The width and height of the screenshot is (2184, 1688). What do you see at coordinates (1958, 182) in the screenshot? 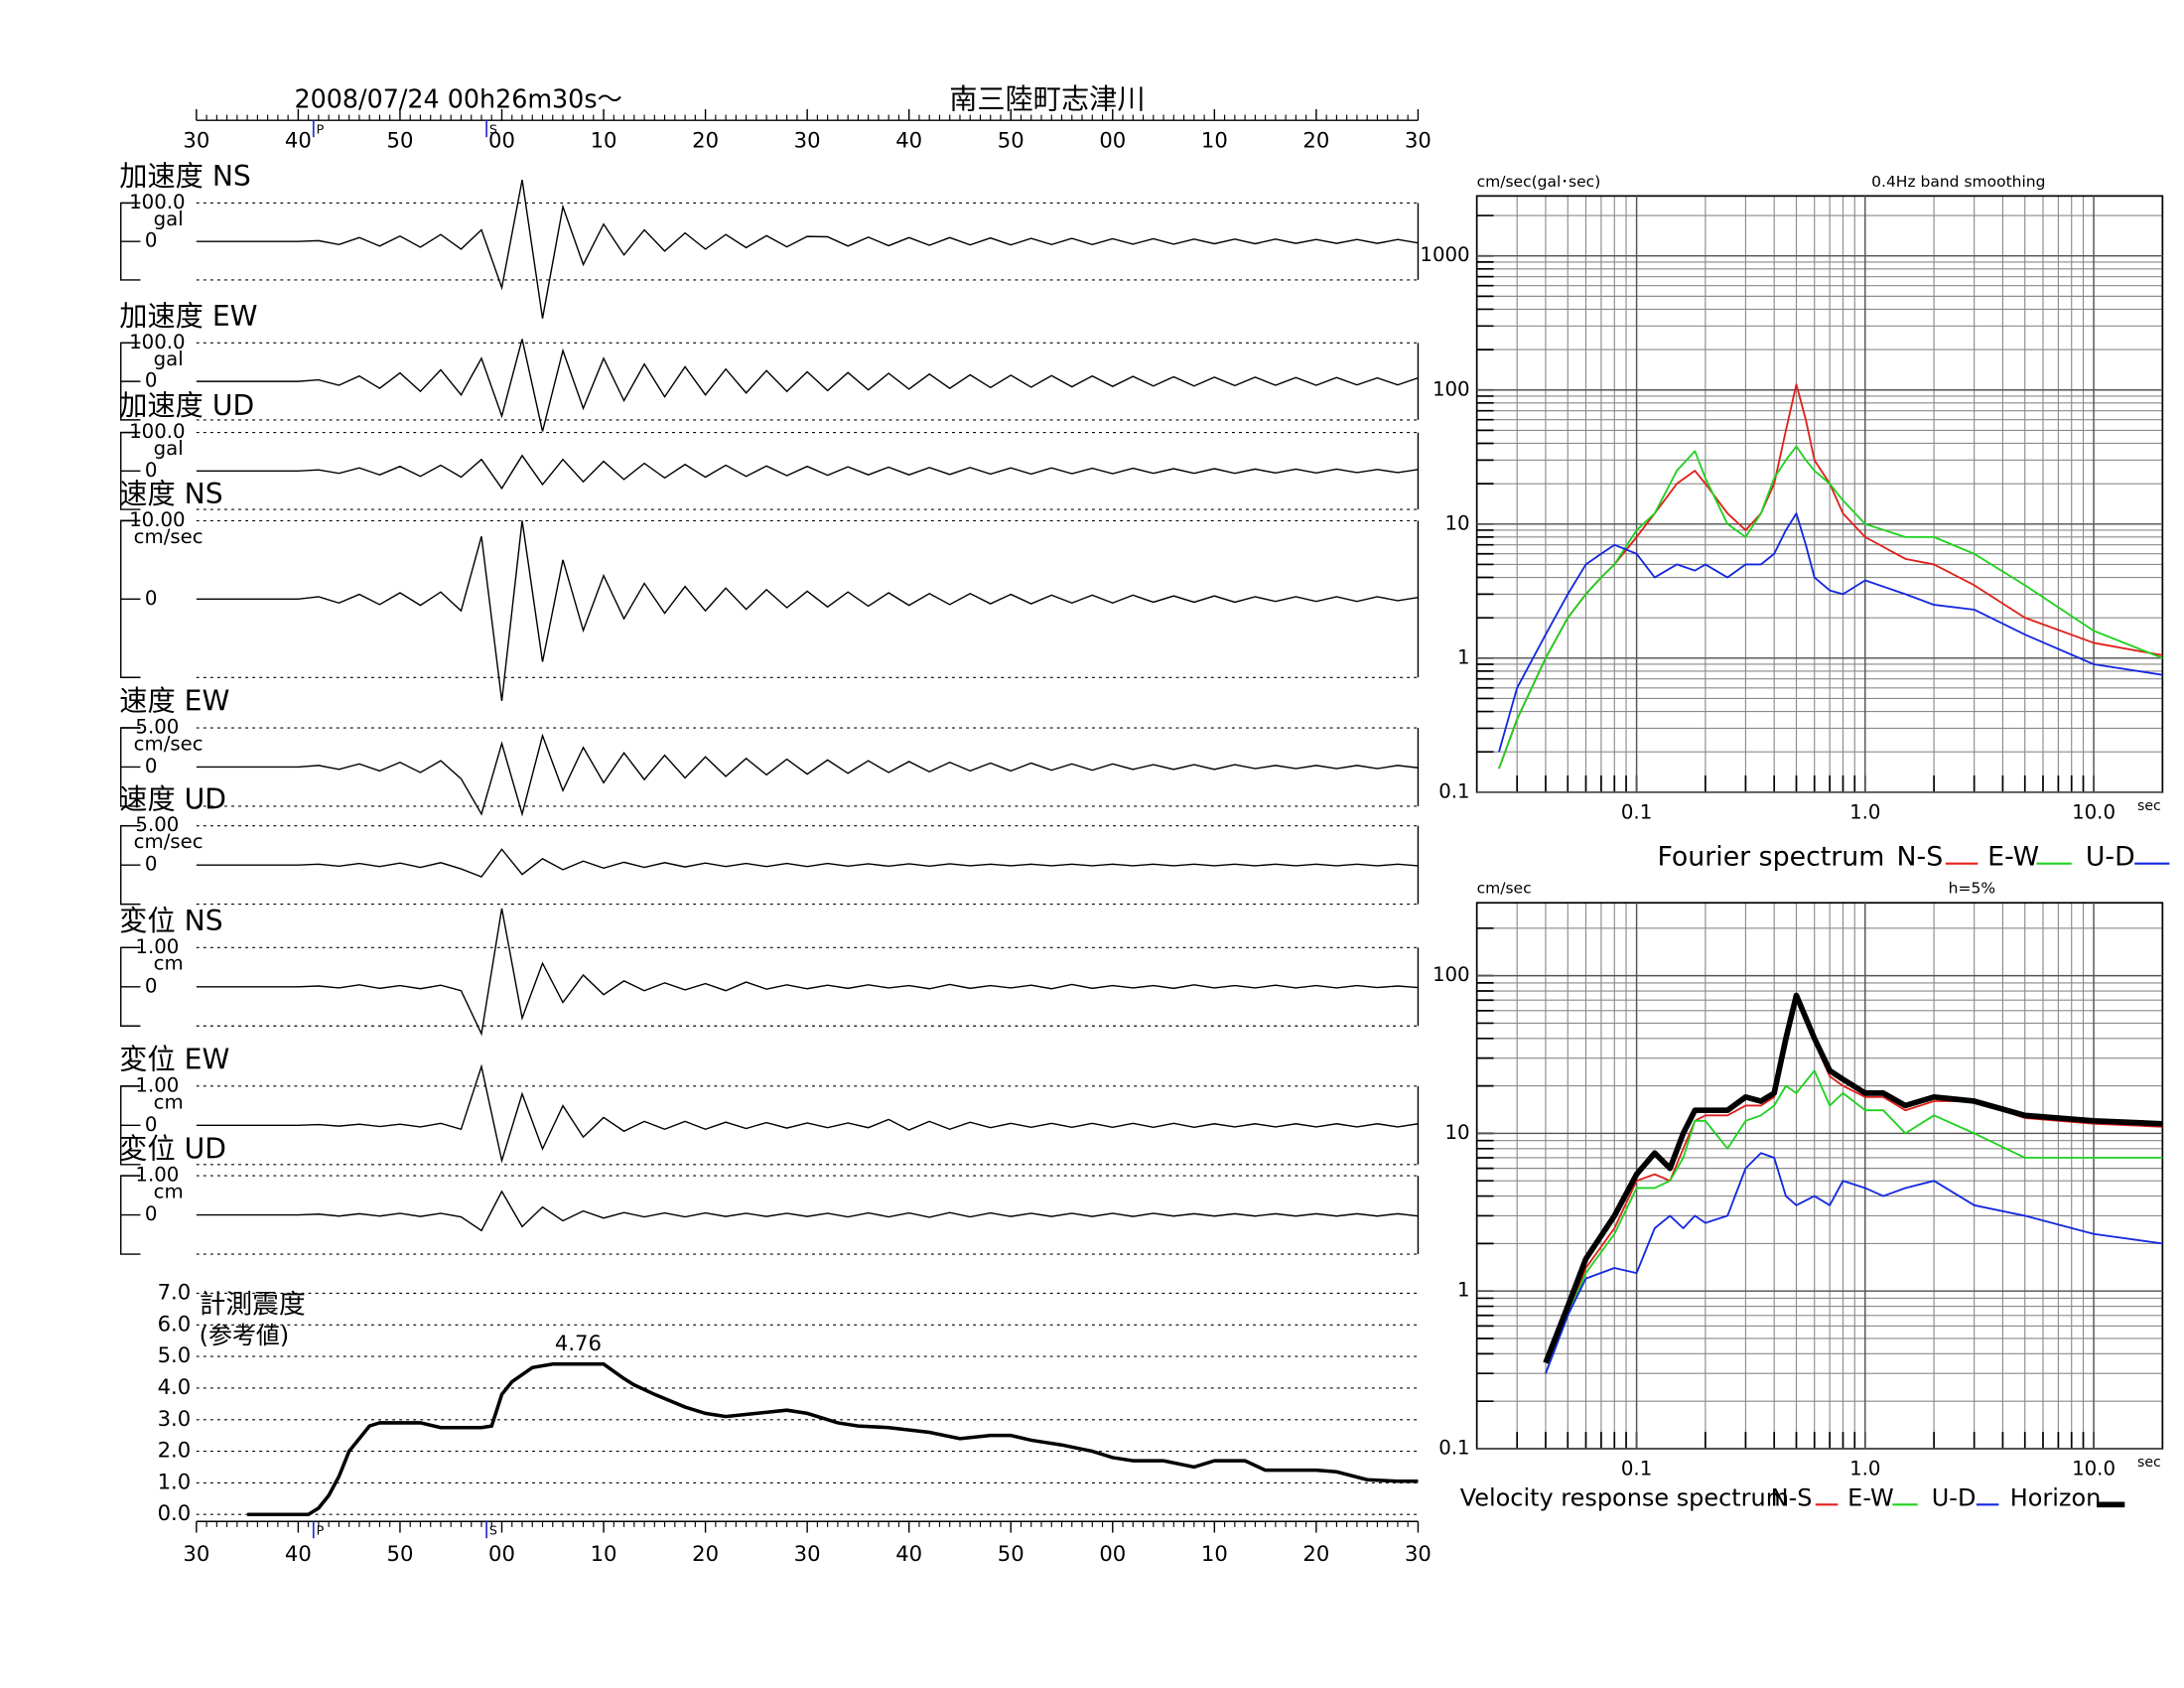
I see `spectrum-note: 0.4Hz band smoothing` at bounding box center [1958, 182].